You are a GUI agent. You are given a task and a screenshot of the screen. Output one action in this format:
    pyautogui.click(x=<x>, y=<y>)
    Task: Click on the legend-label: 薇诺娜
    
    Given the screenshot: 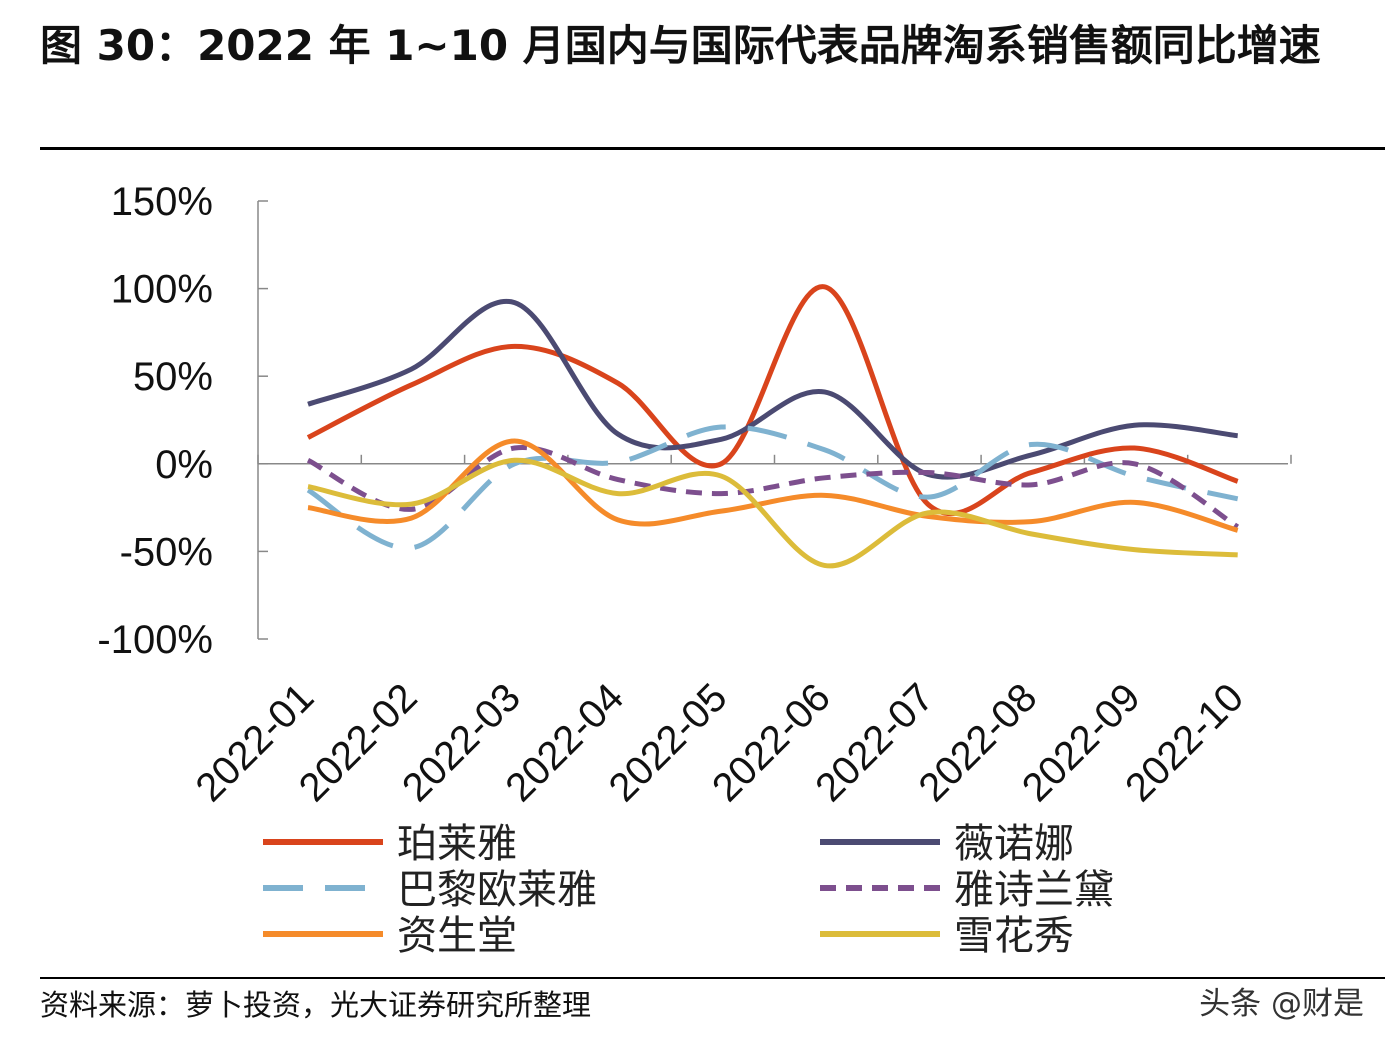 What is the action you would take?
    pyautogui.click(x=1014, y=844)
    